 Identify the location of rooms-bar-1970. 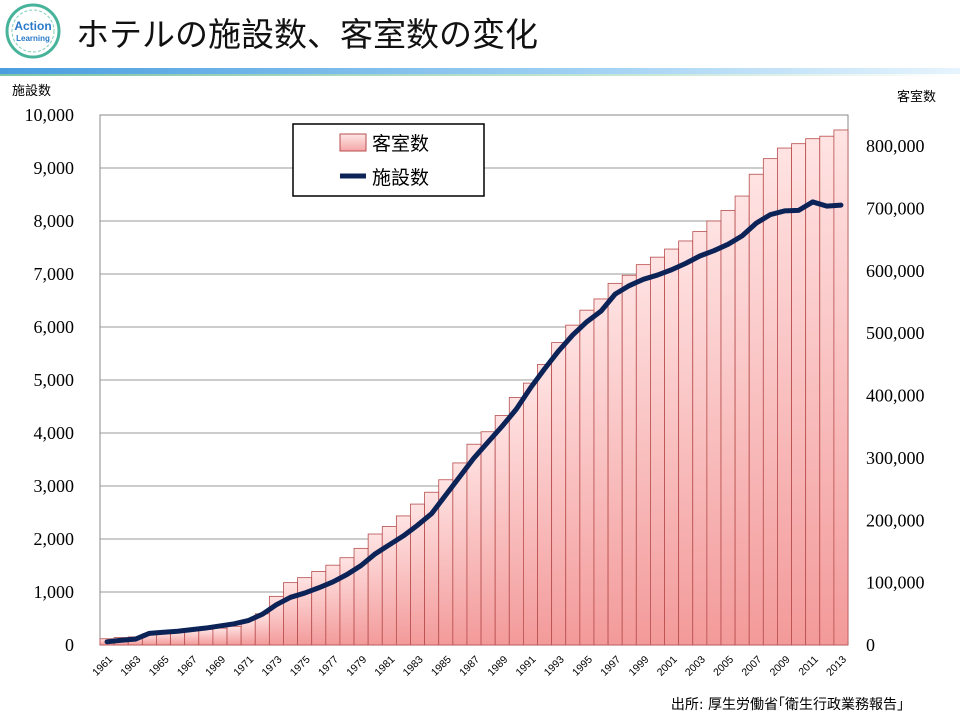
(234, 635).